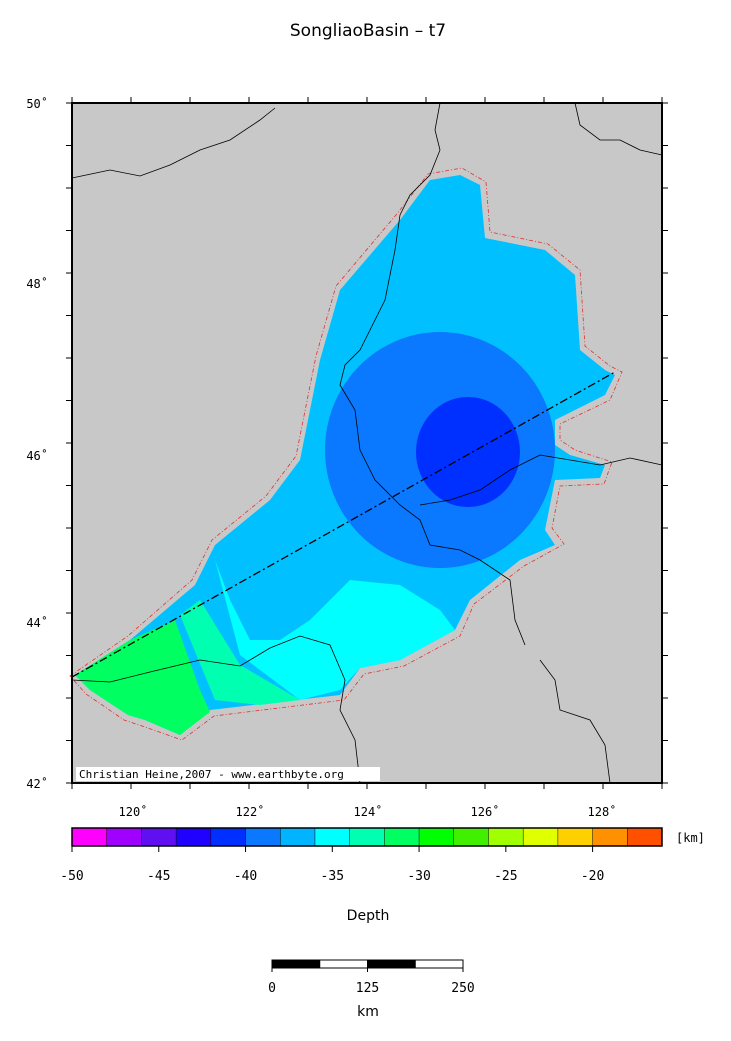 The width and height of the screenshot is (731, 1041). What do you see at coordinates (368, 916) in the screenshot?
I see `colorbar-label: Depth` at bounding box center [368, 916].